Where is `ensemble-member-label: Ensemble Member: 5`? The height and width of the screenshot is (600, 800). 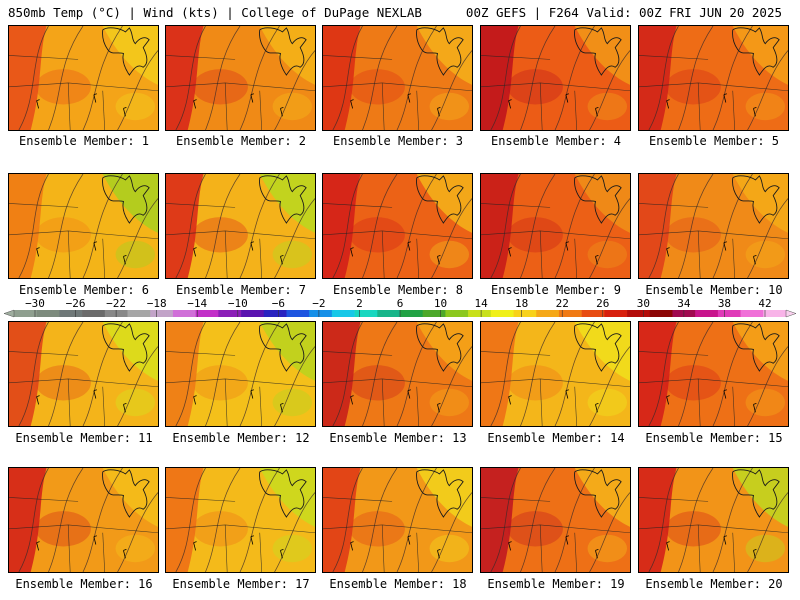 ensemble-member-label: Ensemble Member: 5 is located at coordinates (714, 141).